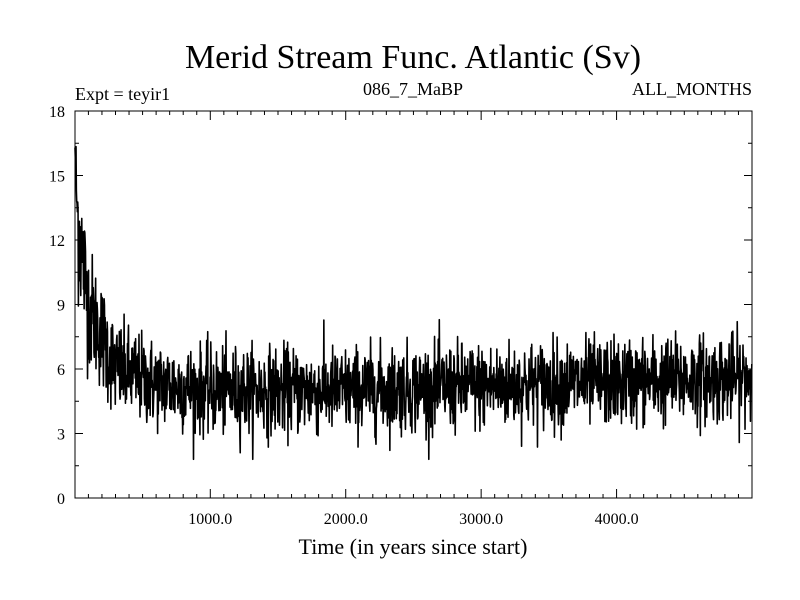 This screenshot has height=600, width=800. Describe the element at coordinates (61, 499) in the screenshot. I see `y-tick-label: 0` at that location.